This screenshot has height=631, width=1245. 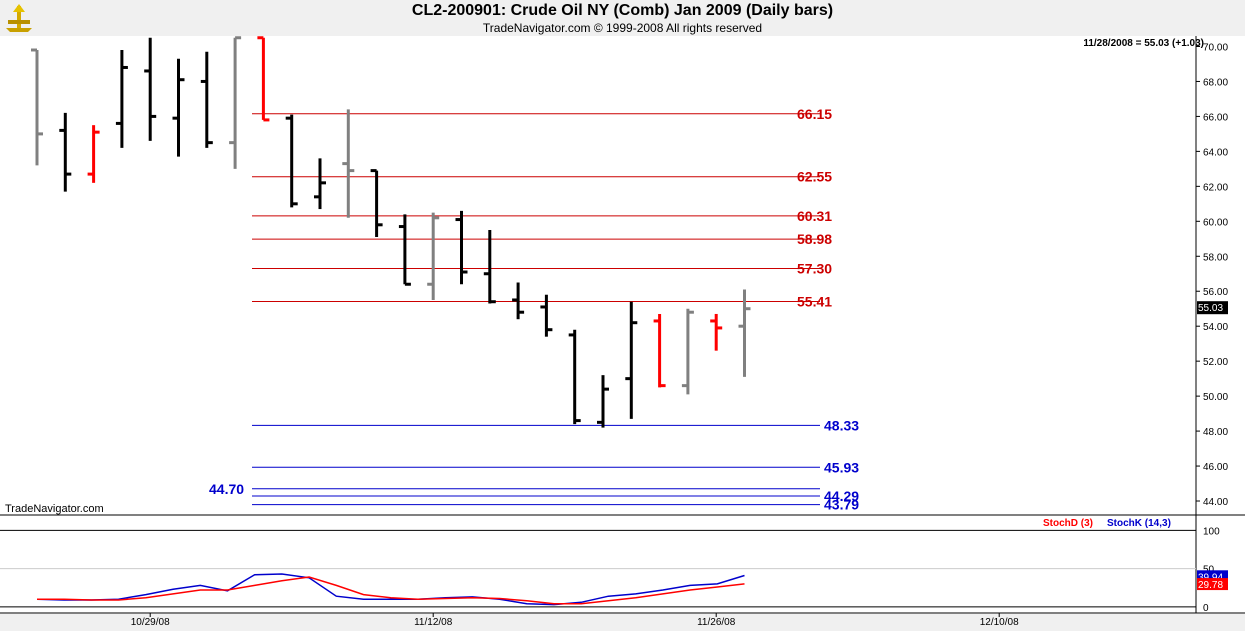 I want to click on x-tick-label: 11/26/08, so click(x=716, y=622).